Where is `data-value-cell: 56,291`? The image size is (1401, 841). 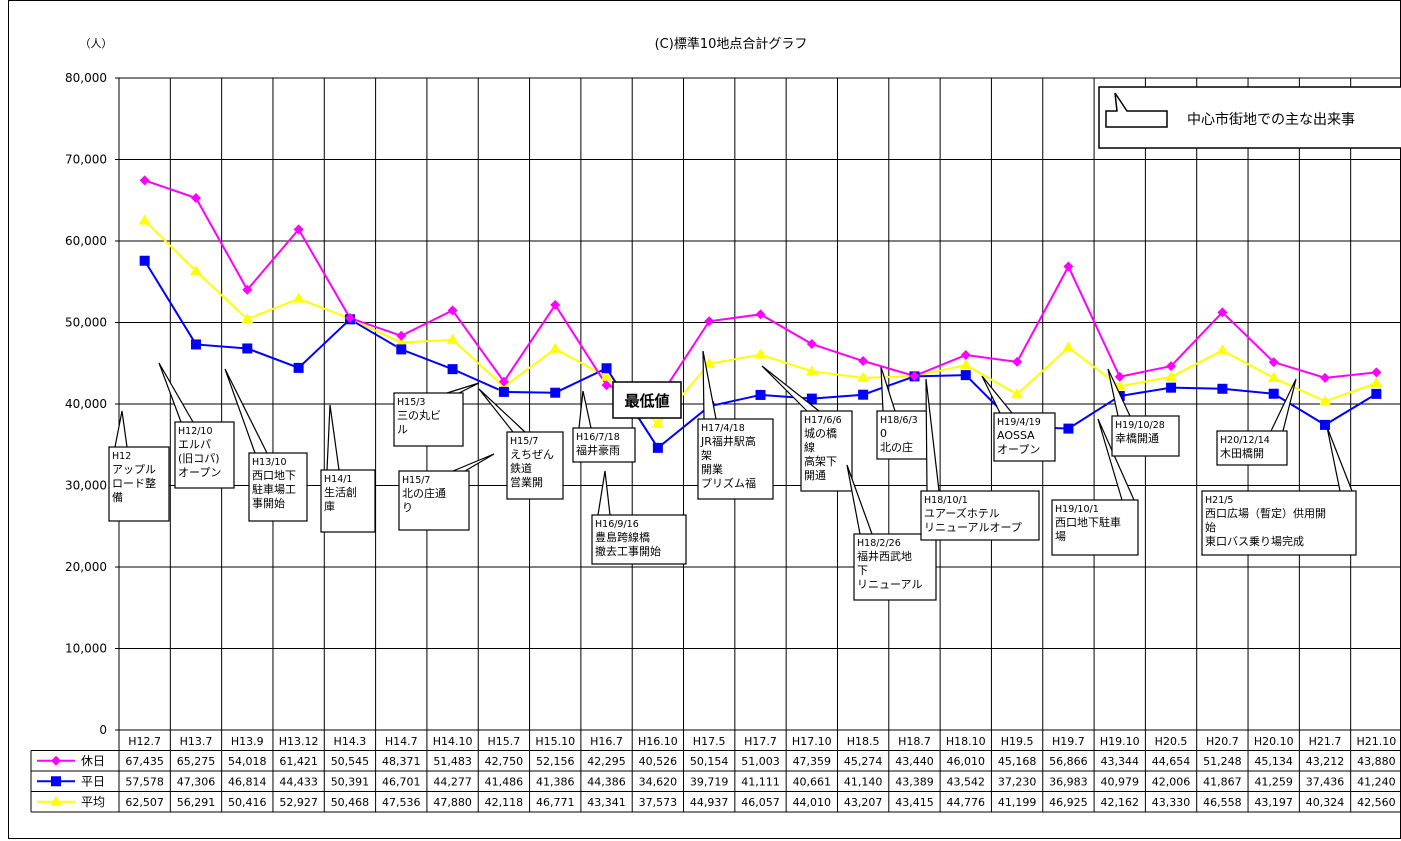 data-value-cell: 56,291 is located at coordinates (196, 802).